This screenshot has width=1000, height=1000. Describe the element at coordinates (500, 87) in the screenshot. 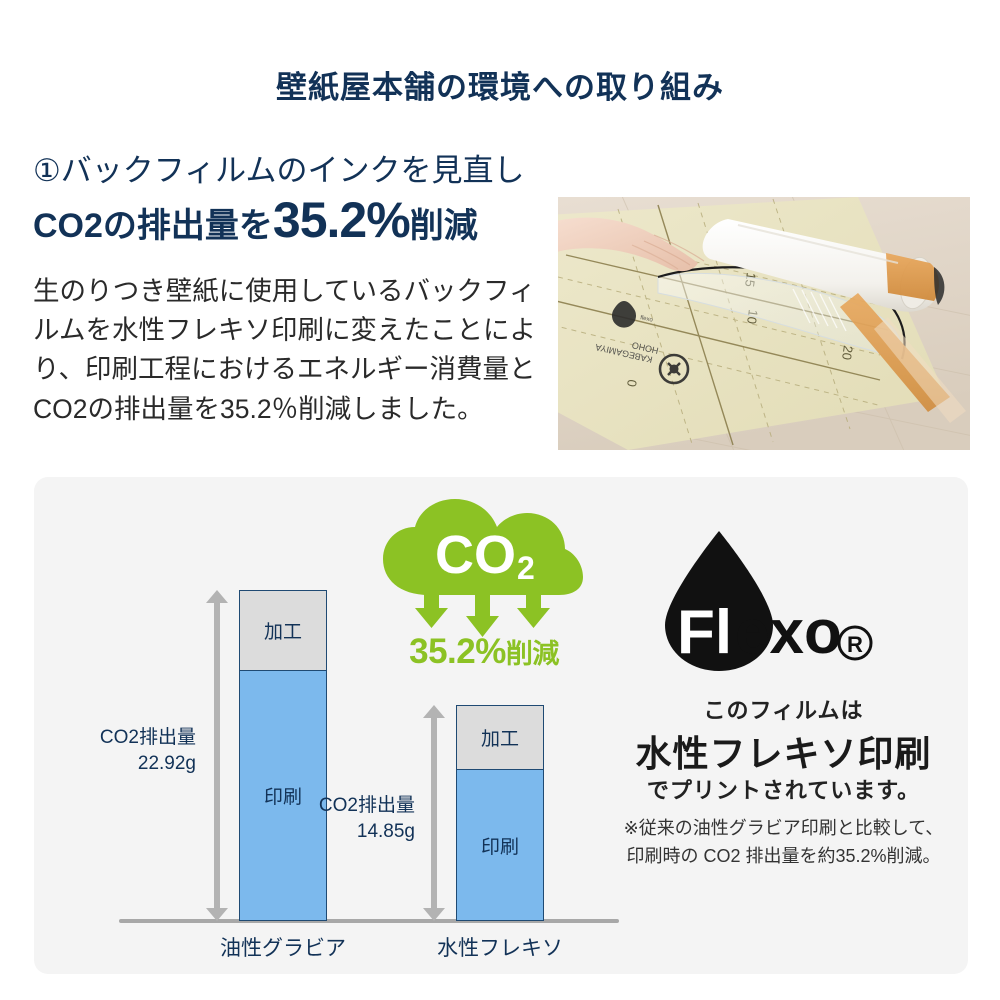

I see `page-title: 壁紙屋本舗の環境への取り組み` at that location.